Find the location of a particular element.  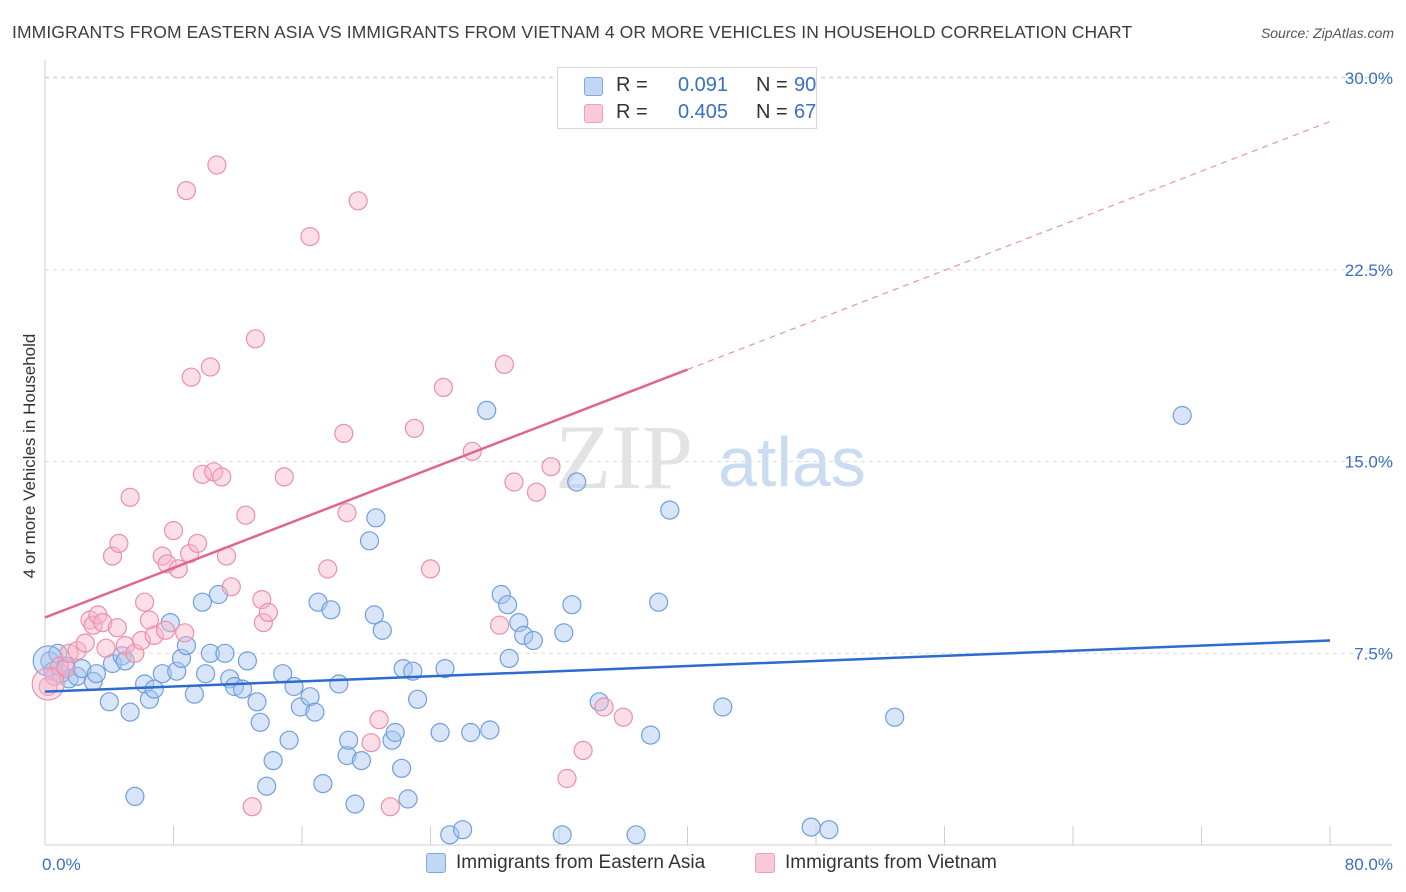

correlation-legend: R = 0.091 N = 90 R = 0.405 N = 67 is located at coordinates (687, 98).